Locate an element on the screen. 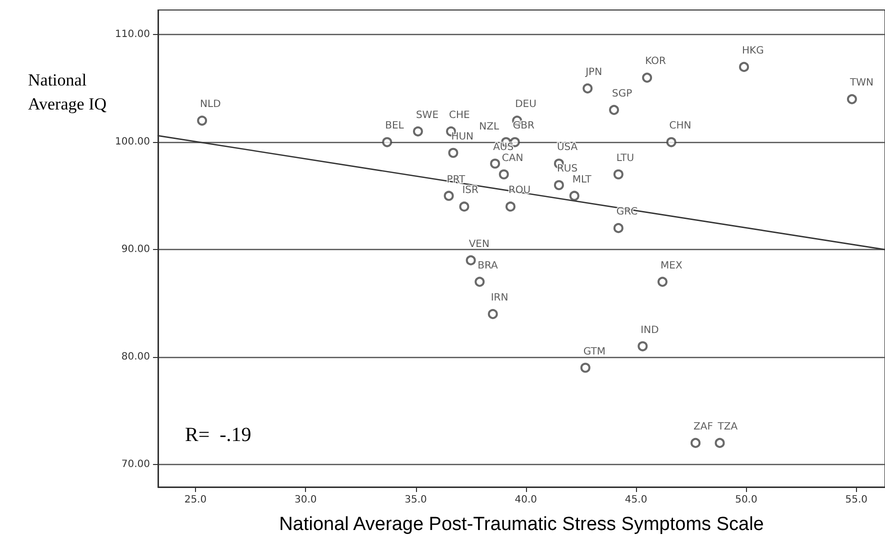 The image size is (885, 542). y-axis-title: National Average IQ is located at coordinates (67, 92).